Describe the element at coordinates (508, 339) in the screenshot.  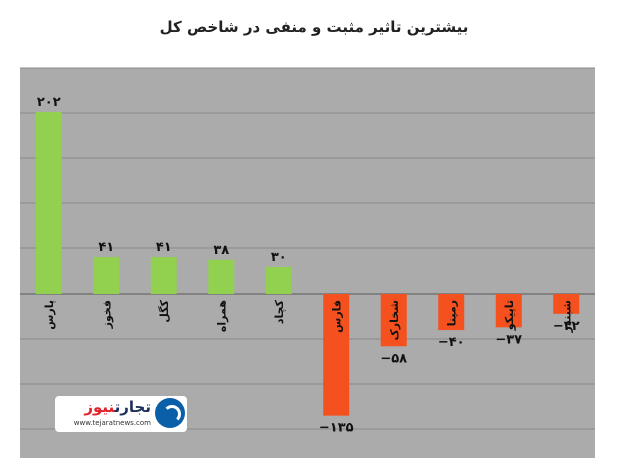
I see `data-label: −۳۷` at that location.